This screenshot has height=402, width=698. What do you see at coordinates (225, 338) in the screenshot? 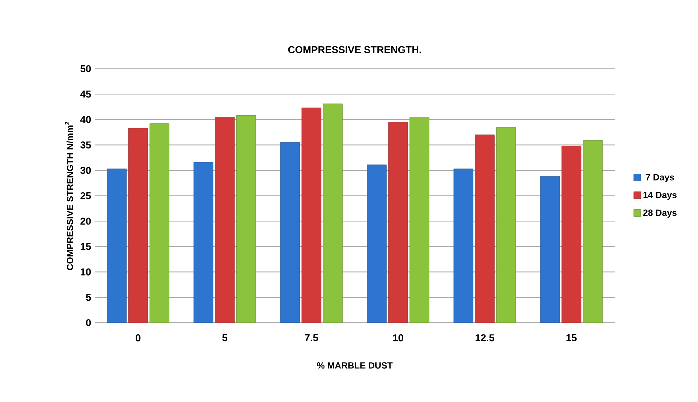
I see `x-tick-label: 5` at bounding box center [225, 338].